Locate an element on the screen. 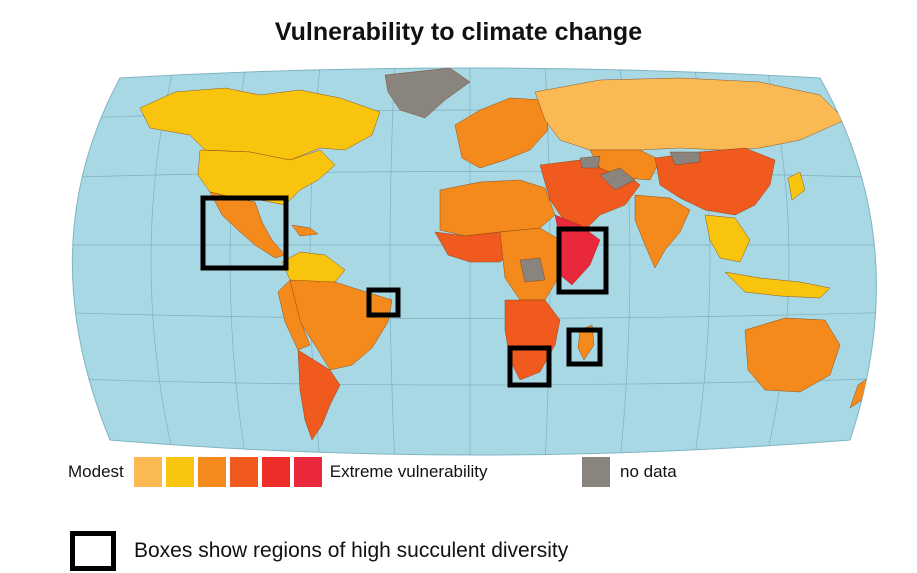 The height and width of the screenshot is (573, 917). japan is located at coordinates (796, 186).